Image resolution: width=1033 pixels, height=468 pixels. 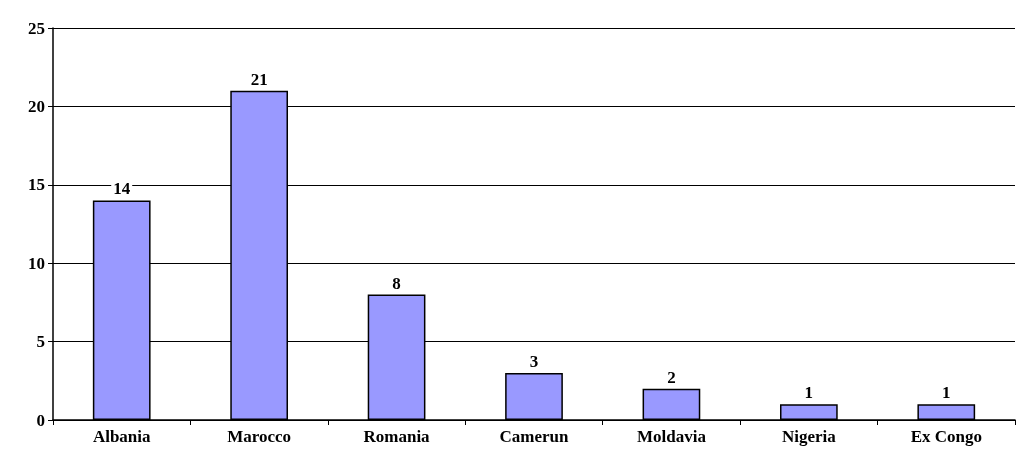 I want to click on x-tick-label: Camerun, so click(x=534, y=436).